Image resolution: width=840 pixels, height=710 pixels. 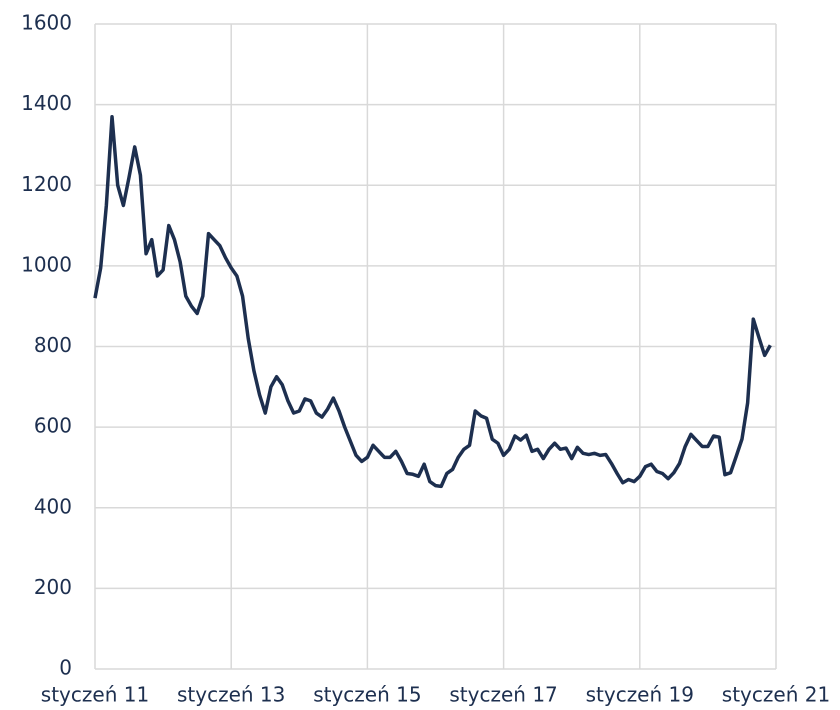 What do you see at coordinates (503, 695) in the screenshot?
I see `x-tick-label: styczeń 17` at bounding box center [503, 695].